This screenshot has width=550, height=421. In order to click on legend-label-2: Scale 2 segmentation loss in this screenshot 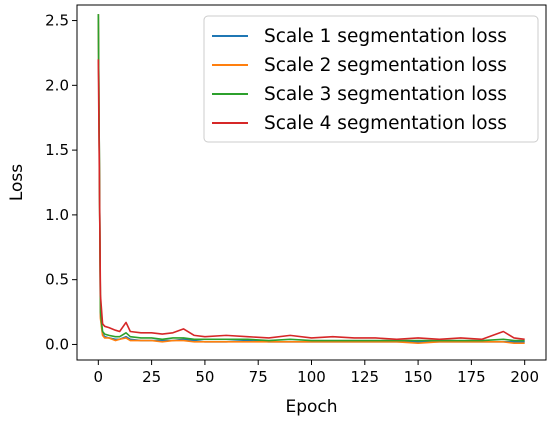, I will do `click(385, 65)`.